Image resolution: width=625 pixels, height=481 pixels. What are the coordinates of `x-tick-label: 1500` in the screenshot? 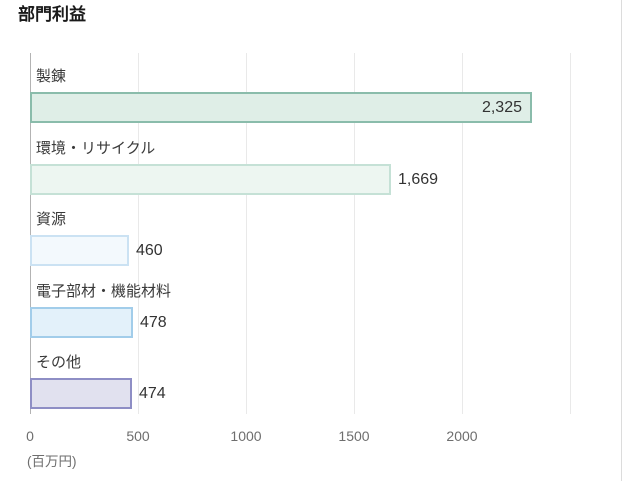 It's located at (354, 436).